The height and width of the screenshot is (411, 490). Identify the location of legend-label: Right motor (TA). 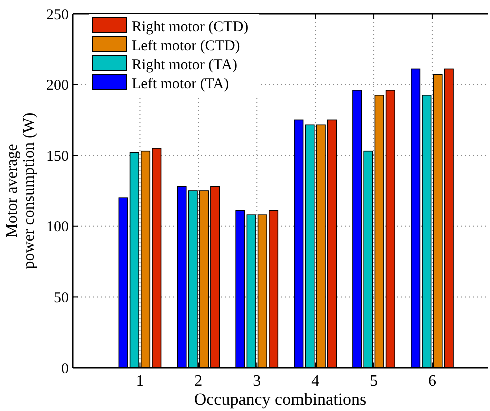
(185, 65).